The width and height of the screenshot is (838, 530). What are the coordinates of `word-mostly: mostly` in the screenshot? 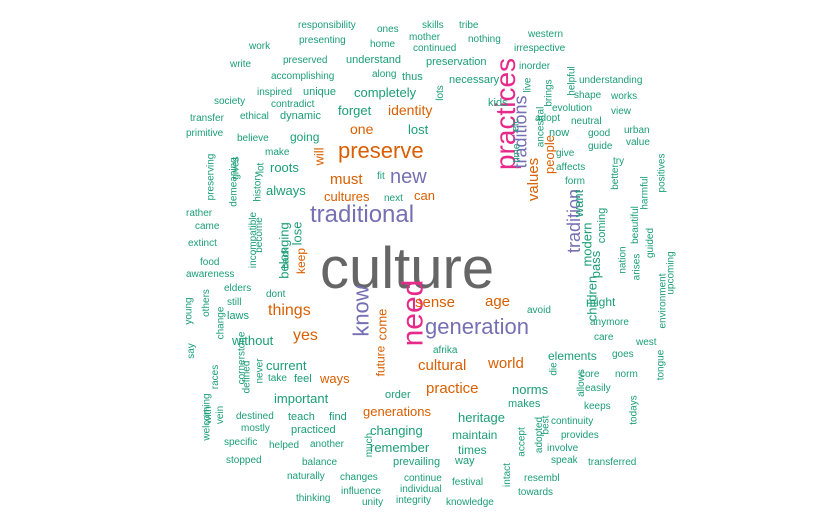 It's located at (255, 428).